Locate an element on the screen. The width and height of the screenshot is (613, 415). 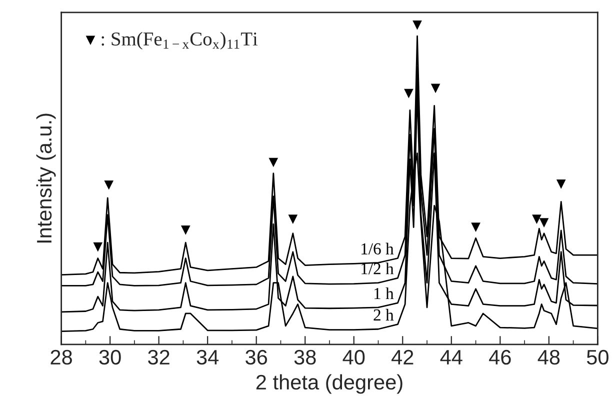
legend-label: : Sm(Fe$_{1−x}$Co$_{x}$)$_{11}$Ti is located at coordinates (180, 41).